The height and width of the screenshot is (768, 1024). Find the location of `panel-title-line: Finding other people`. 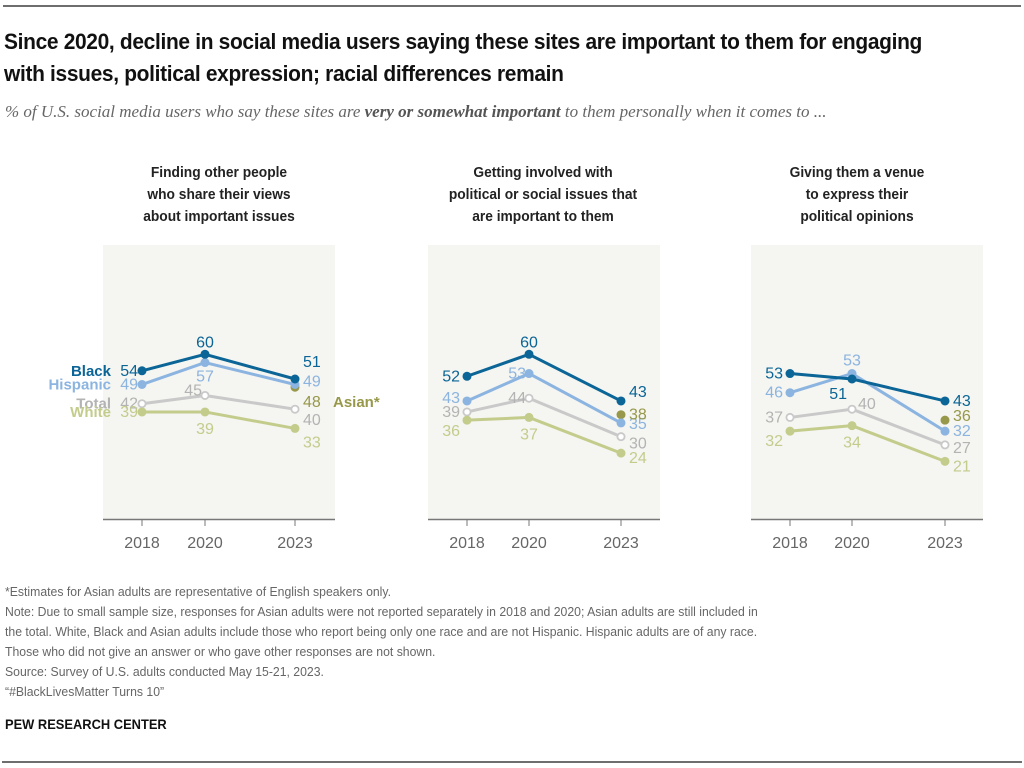

panel-title-line: Finding other people is located at coordinates (219, 173).